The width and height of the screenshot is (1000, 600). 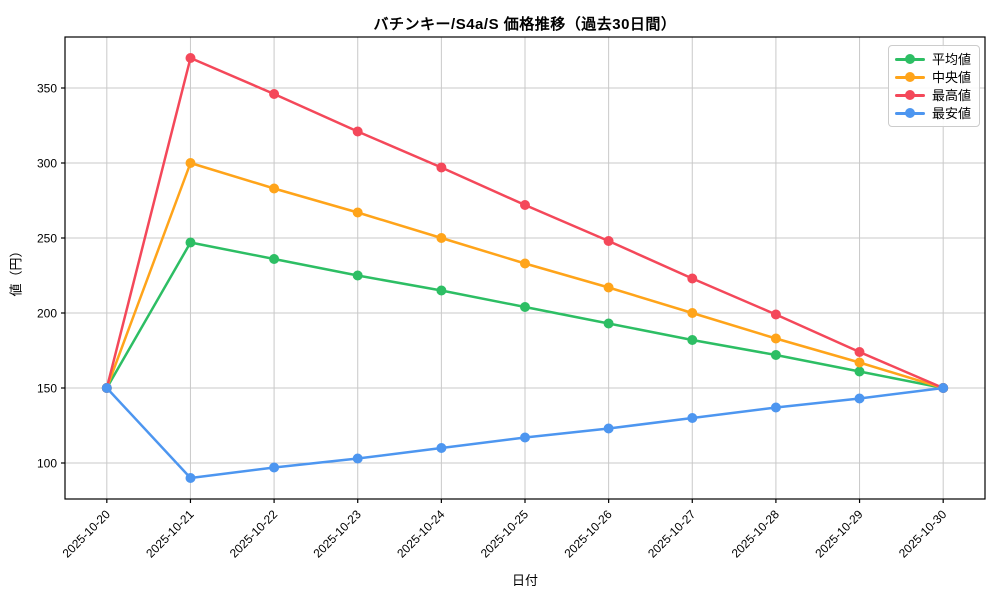 What do you see at coordinates (170, 534) in the screenshot?
I see `x-tick-label: 2025-10-21` at bounding box center [170, 534].